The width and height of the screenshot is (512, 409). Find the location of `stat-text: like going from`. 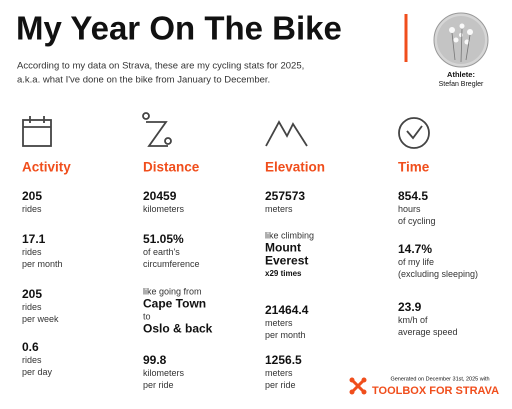

stat-text: like going from is located at coordinates (172, 291).